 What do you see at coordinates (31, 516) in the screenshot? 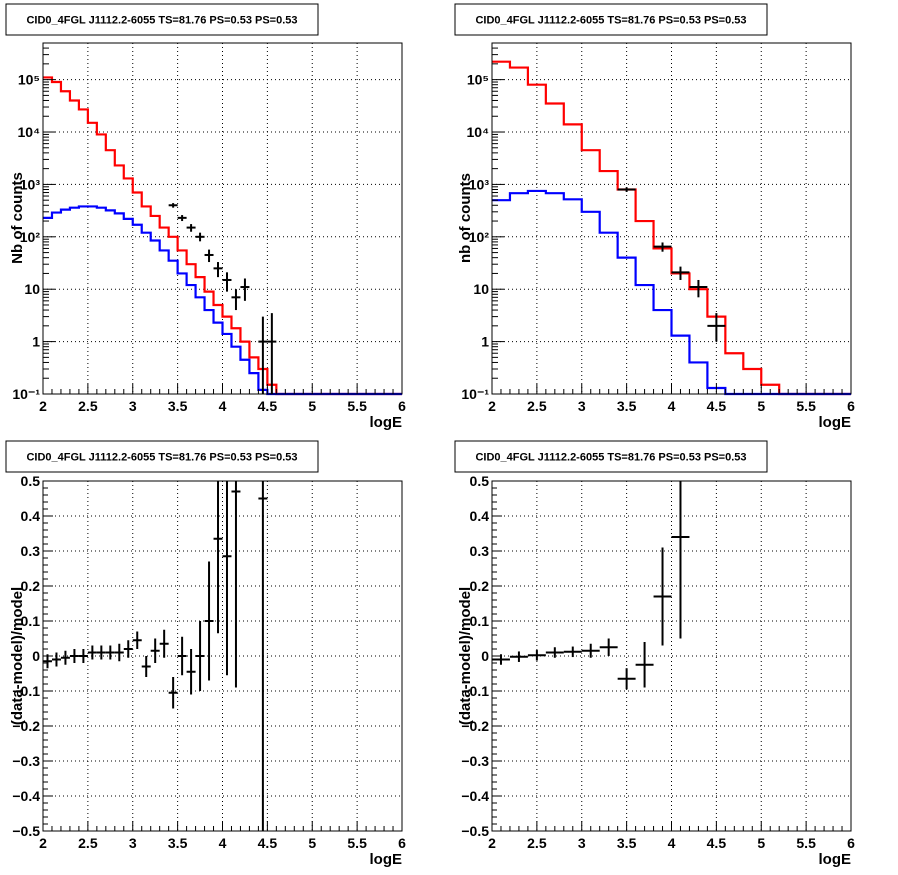
I see `y-tick-label: 0.4` at bounding box center [31, 516].